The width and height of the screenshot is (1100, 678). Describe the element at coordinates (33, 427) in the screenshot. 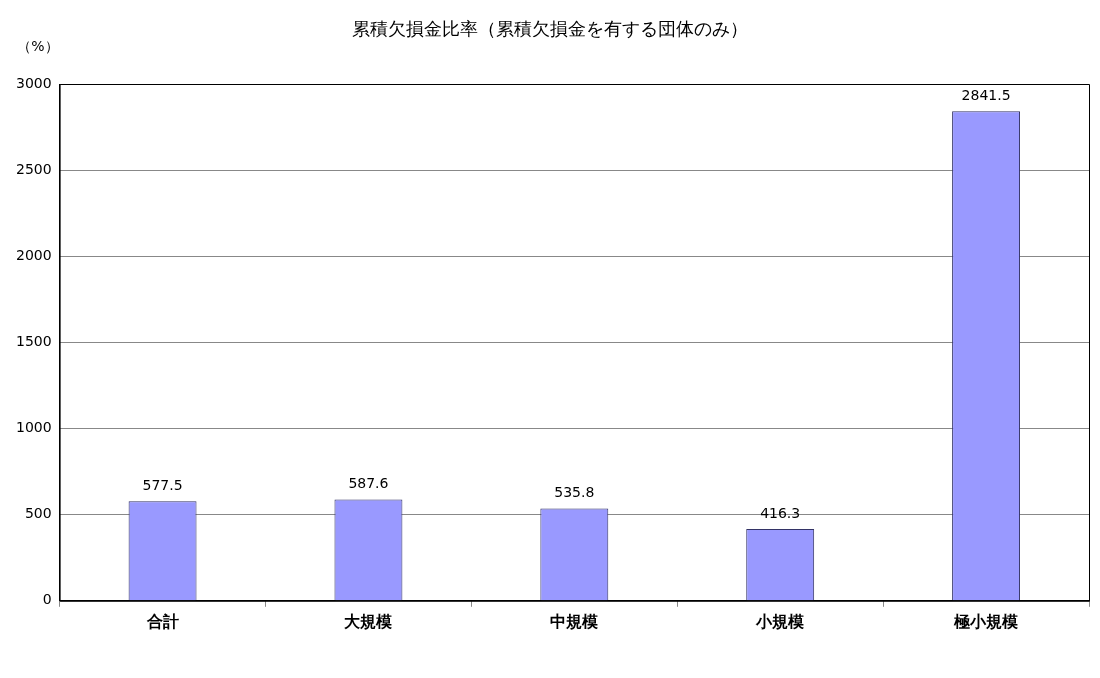

I see `y-tick-label: 1000` at that location.